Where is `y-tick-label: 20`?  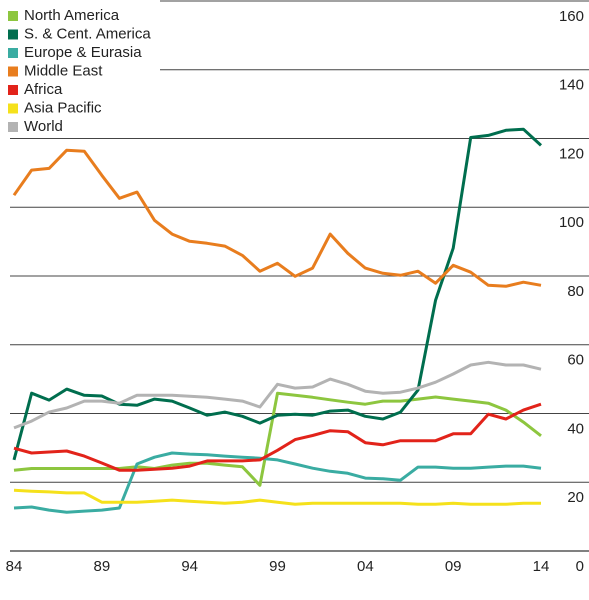 y-tick-label: 20 is located at coordinates (575, 497).